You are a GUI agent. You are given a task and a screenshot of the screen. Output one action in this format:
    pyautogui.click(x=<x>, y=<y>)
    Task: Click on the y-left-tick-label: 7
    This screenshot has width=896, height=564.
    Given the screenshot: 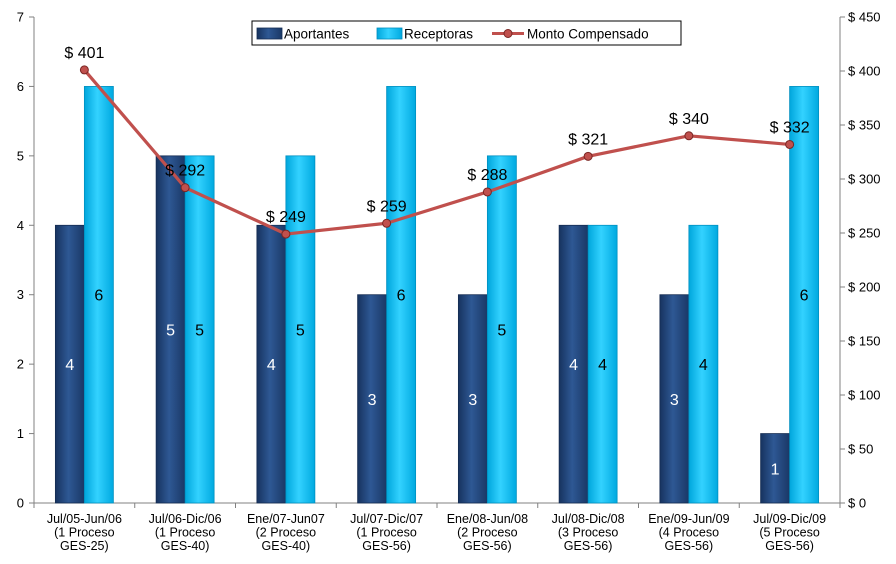 What is the action you would take?
    pyautogui.click(x=20, y=17)
    